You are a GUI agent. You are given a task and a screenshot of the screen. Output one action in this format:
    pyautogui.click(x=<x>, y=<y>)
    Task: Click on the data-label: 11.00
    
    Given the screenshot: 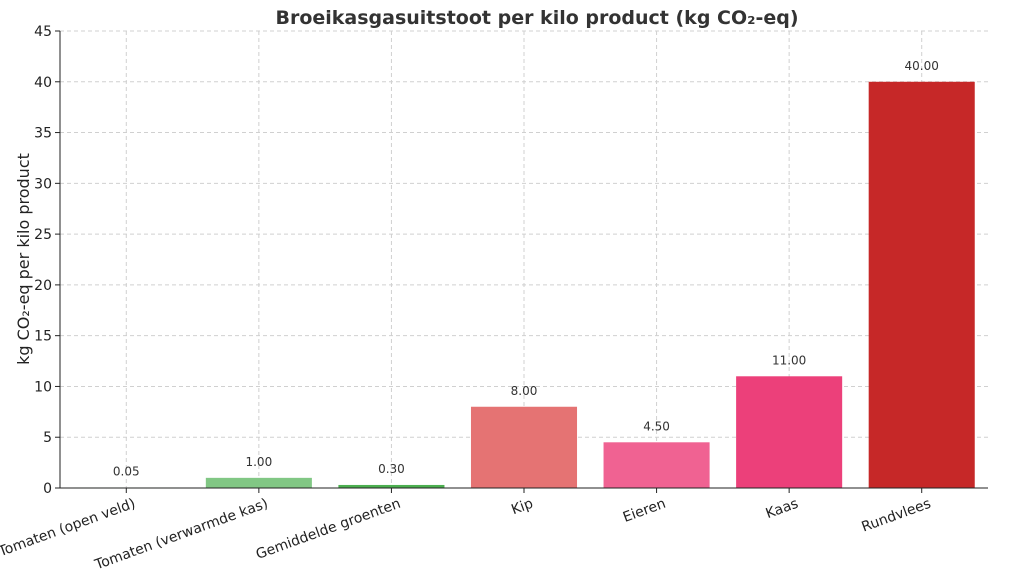 What is the action you would take?
    pyautogui.click(x=789, y=360)
    